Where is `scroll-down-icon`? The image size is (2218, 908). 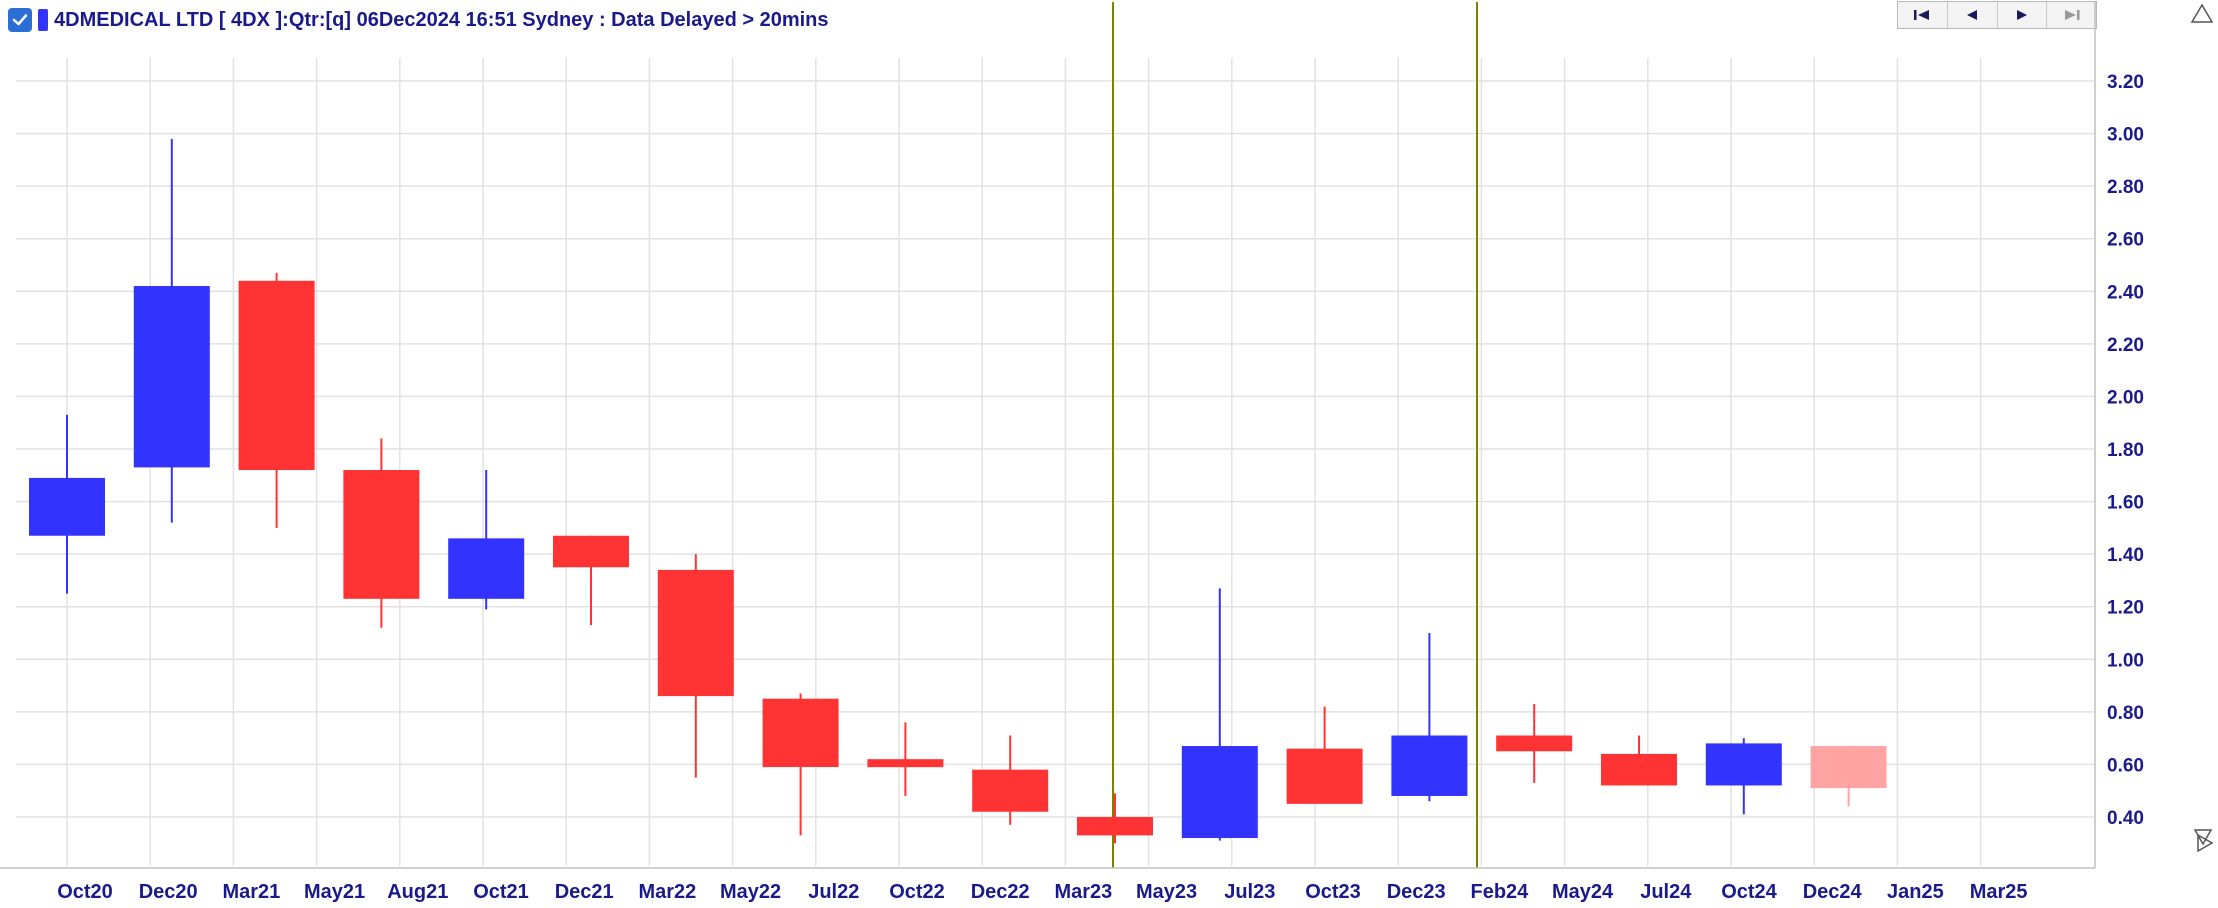 scroll-down-icon is located at coordinates (2203, 837).